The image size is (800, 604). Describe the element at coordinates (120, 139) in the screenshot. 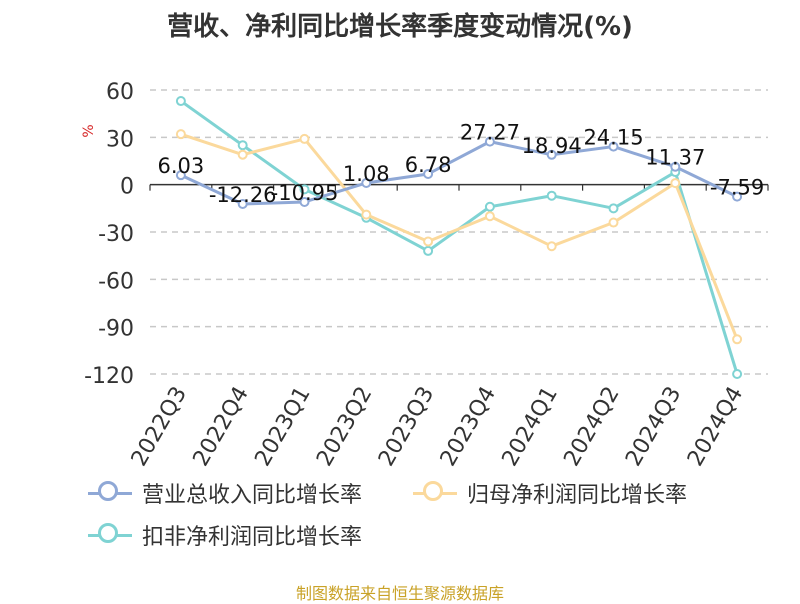

I see `y-tick-label: 30` at that location.